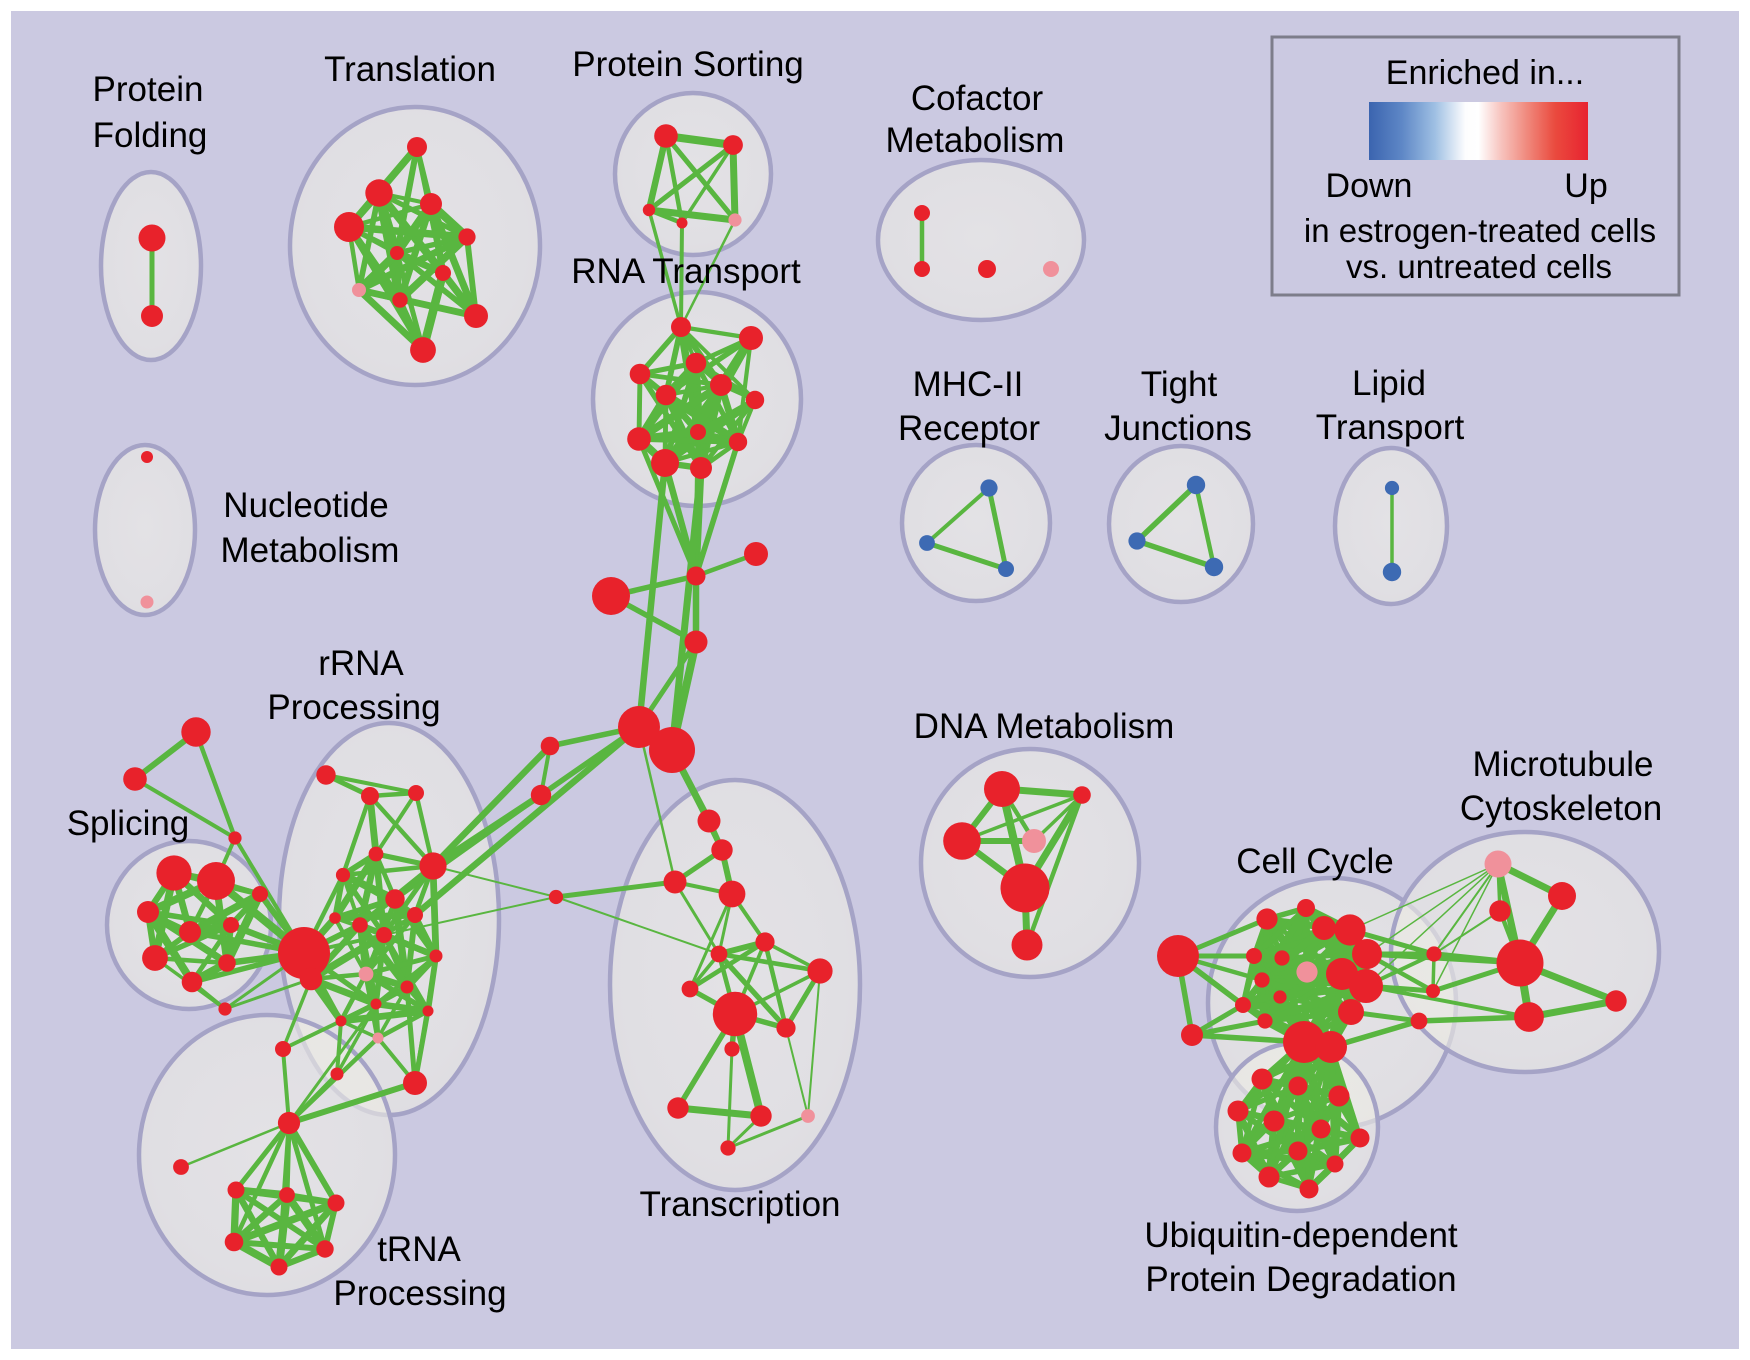 The height and width of the screenshot is (1360, 1750). I want to click on node-dn5, so click(1025, 888).